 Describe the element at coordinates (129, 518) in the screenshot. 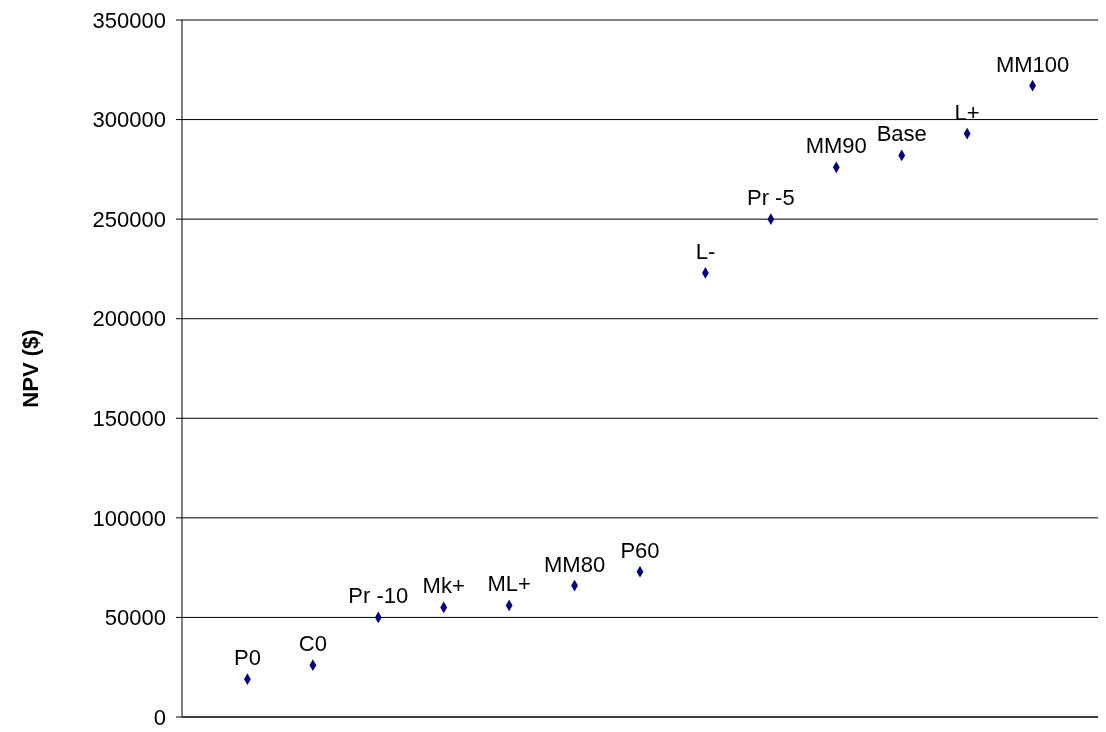

I see `y-tick-label: 100000` at that location.